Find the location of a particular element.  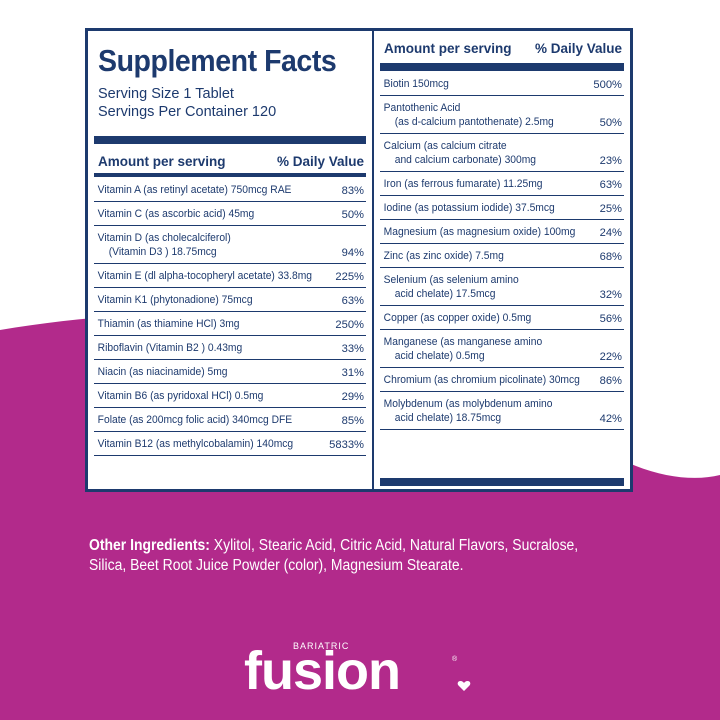

nutrient-name: Vitamin B12 (as methylcobalamin) 140mcg is located at coordinates (195, 444).